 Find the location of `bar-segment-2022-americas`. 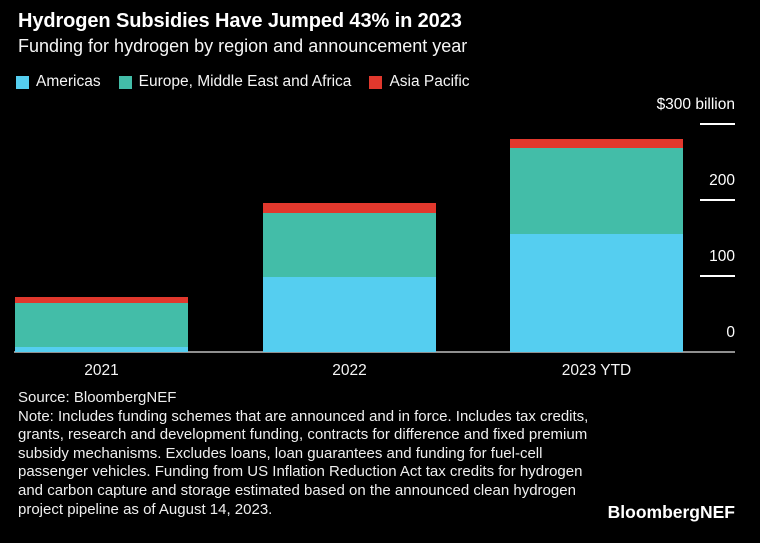

bar-segment-2022-americas is located at coordinates (349, 314).